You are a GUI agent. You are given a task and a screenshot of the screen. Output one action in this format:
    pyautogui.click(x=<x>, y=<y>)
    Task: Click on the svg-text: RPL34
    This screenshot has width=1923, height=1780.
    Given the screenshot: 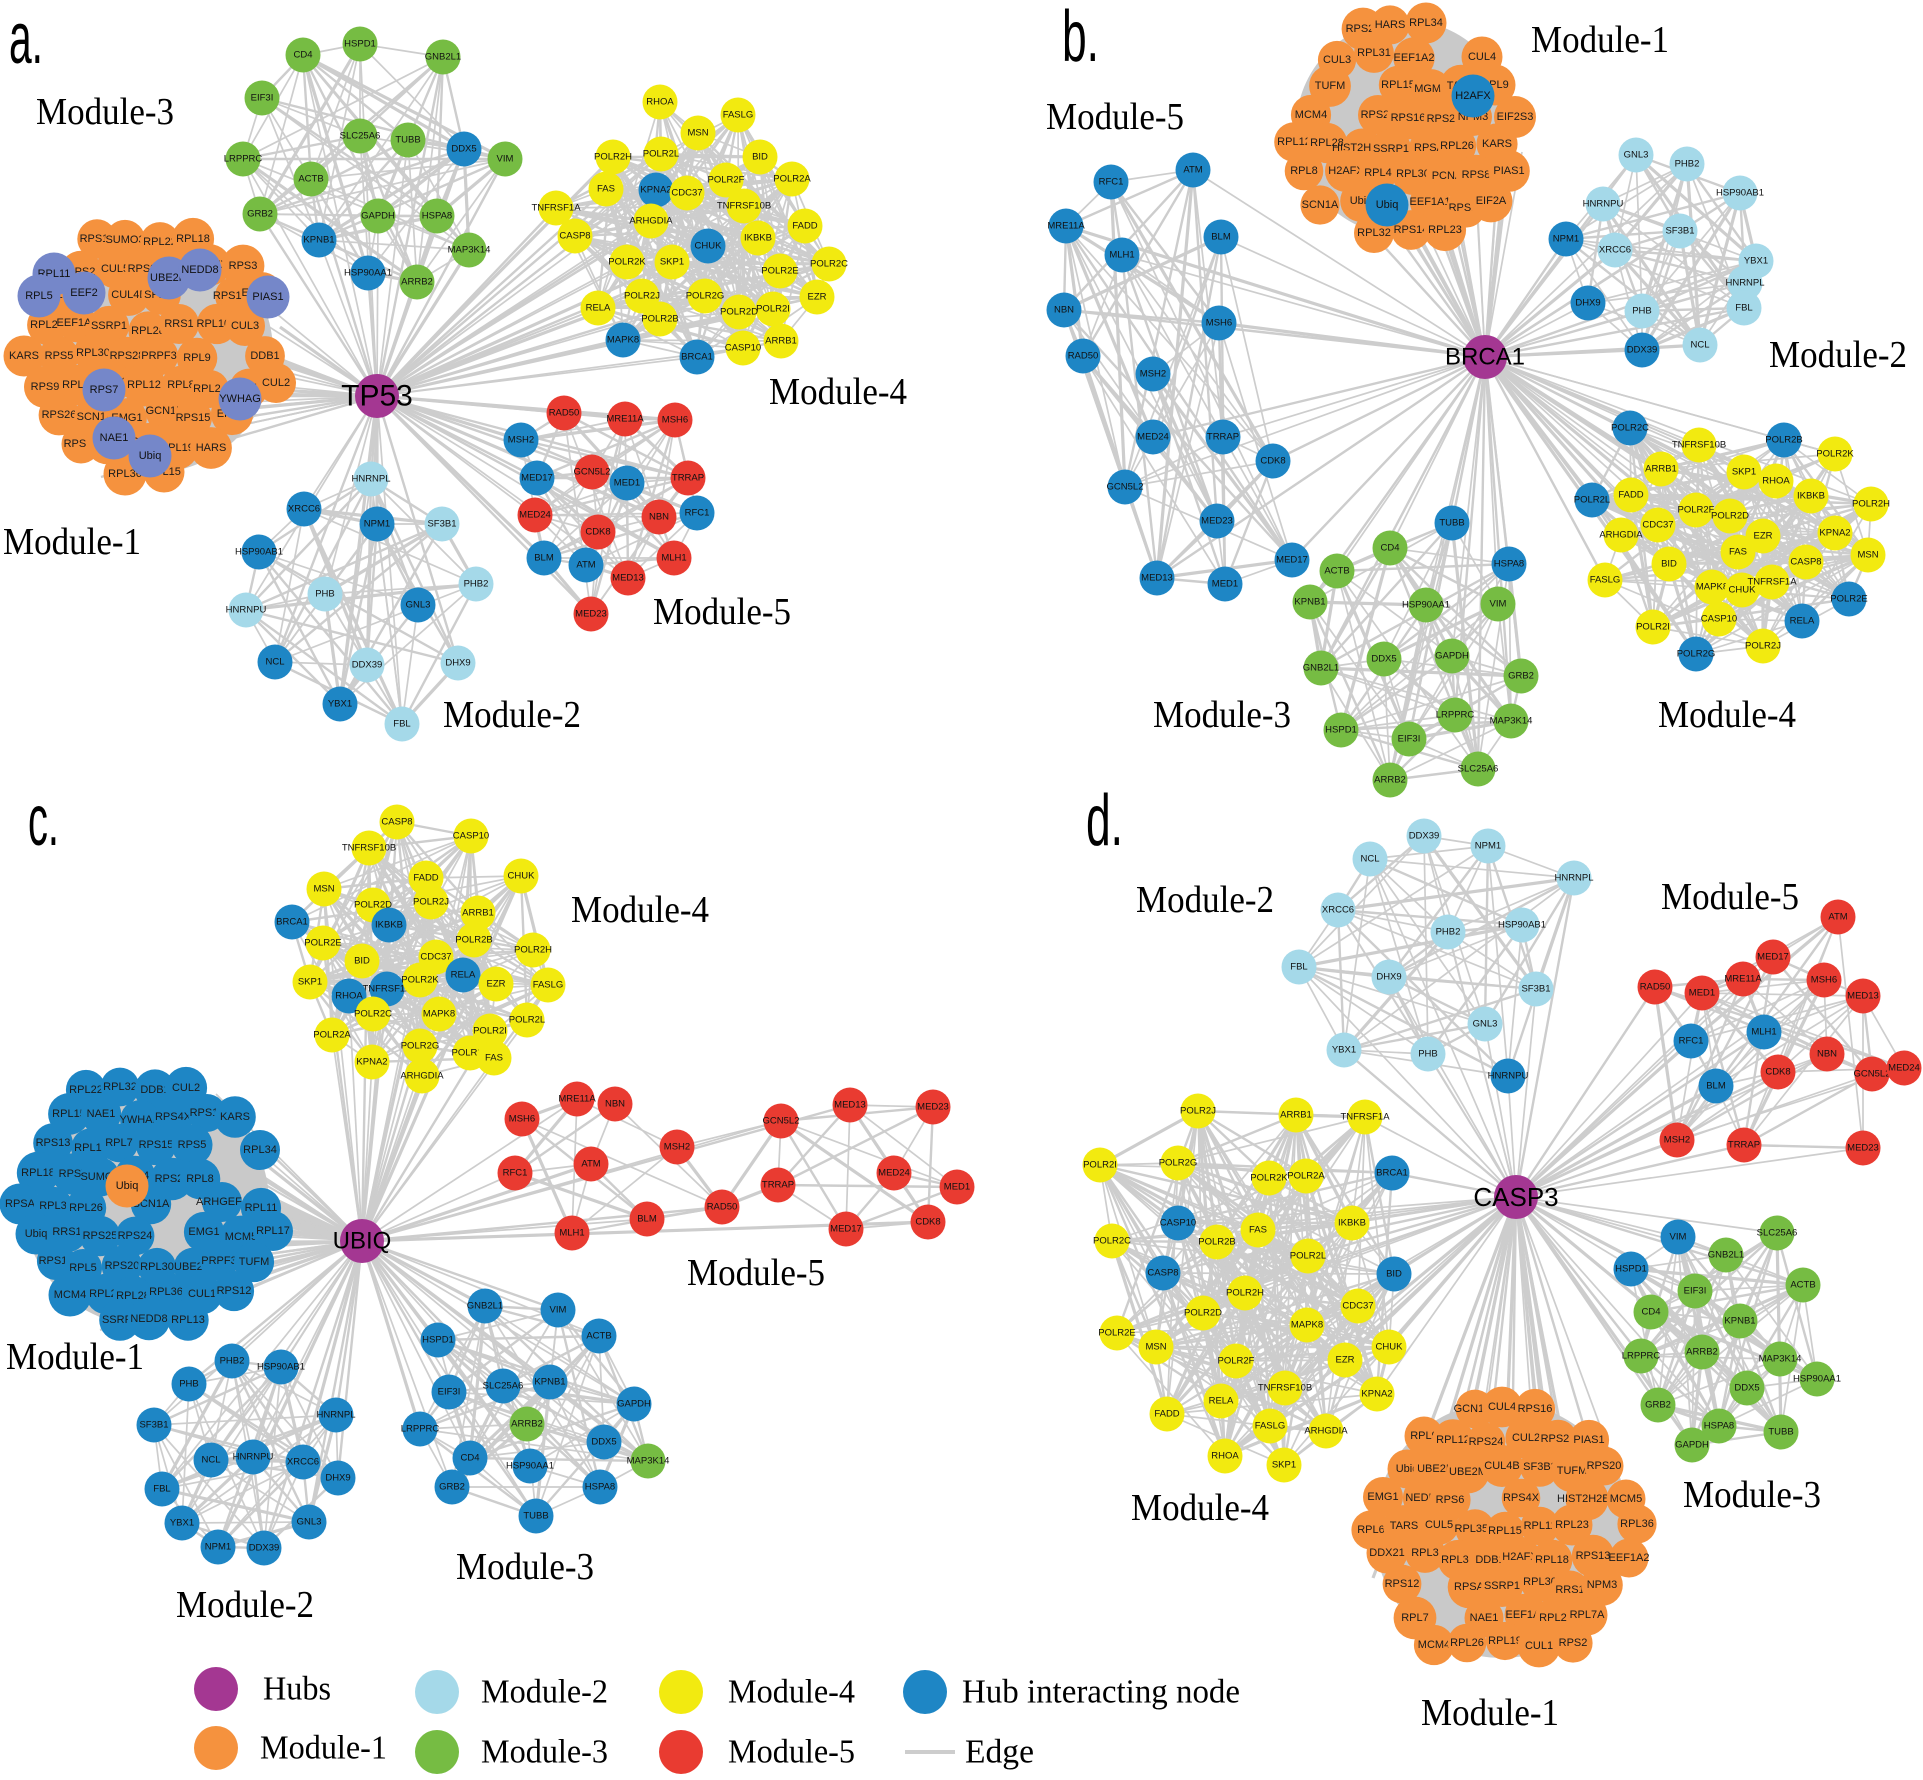 What is the action you would take?
    pyautogui.click(x=260, y=1150)
    